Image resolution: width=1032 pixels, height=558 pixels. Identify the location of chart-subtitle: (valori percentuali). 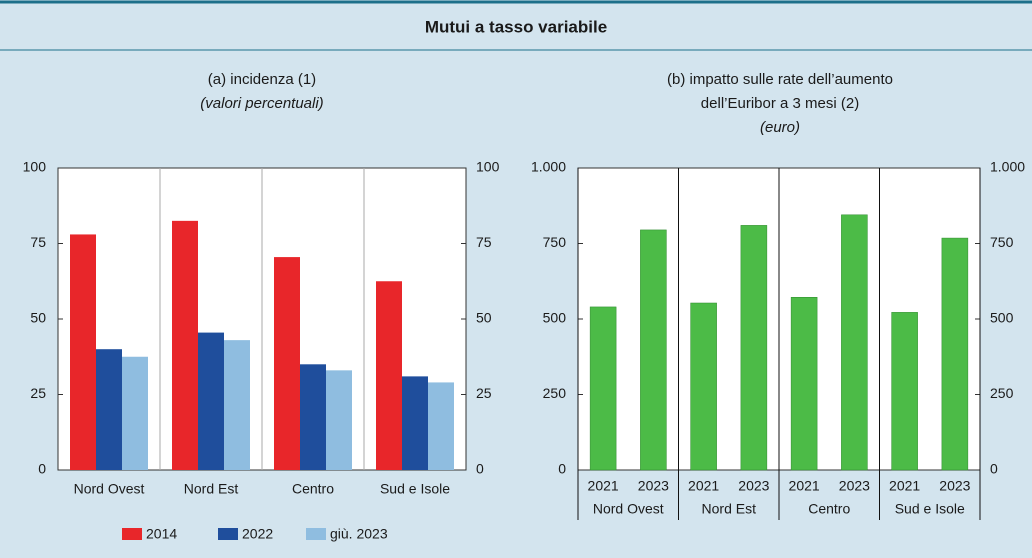
(261, 103).